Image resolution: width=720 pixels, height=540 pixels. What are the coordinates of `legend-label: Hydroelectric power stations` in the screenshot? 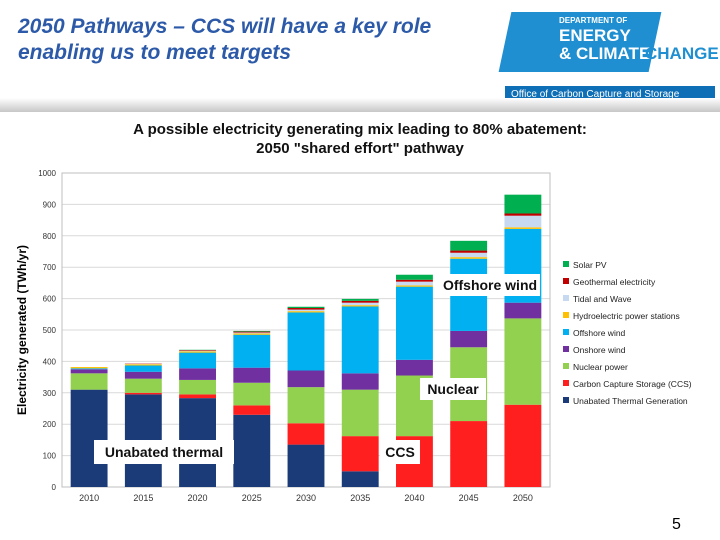 It's located at (626, 316).